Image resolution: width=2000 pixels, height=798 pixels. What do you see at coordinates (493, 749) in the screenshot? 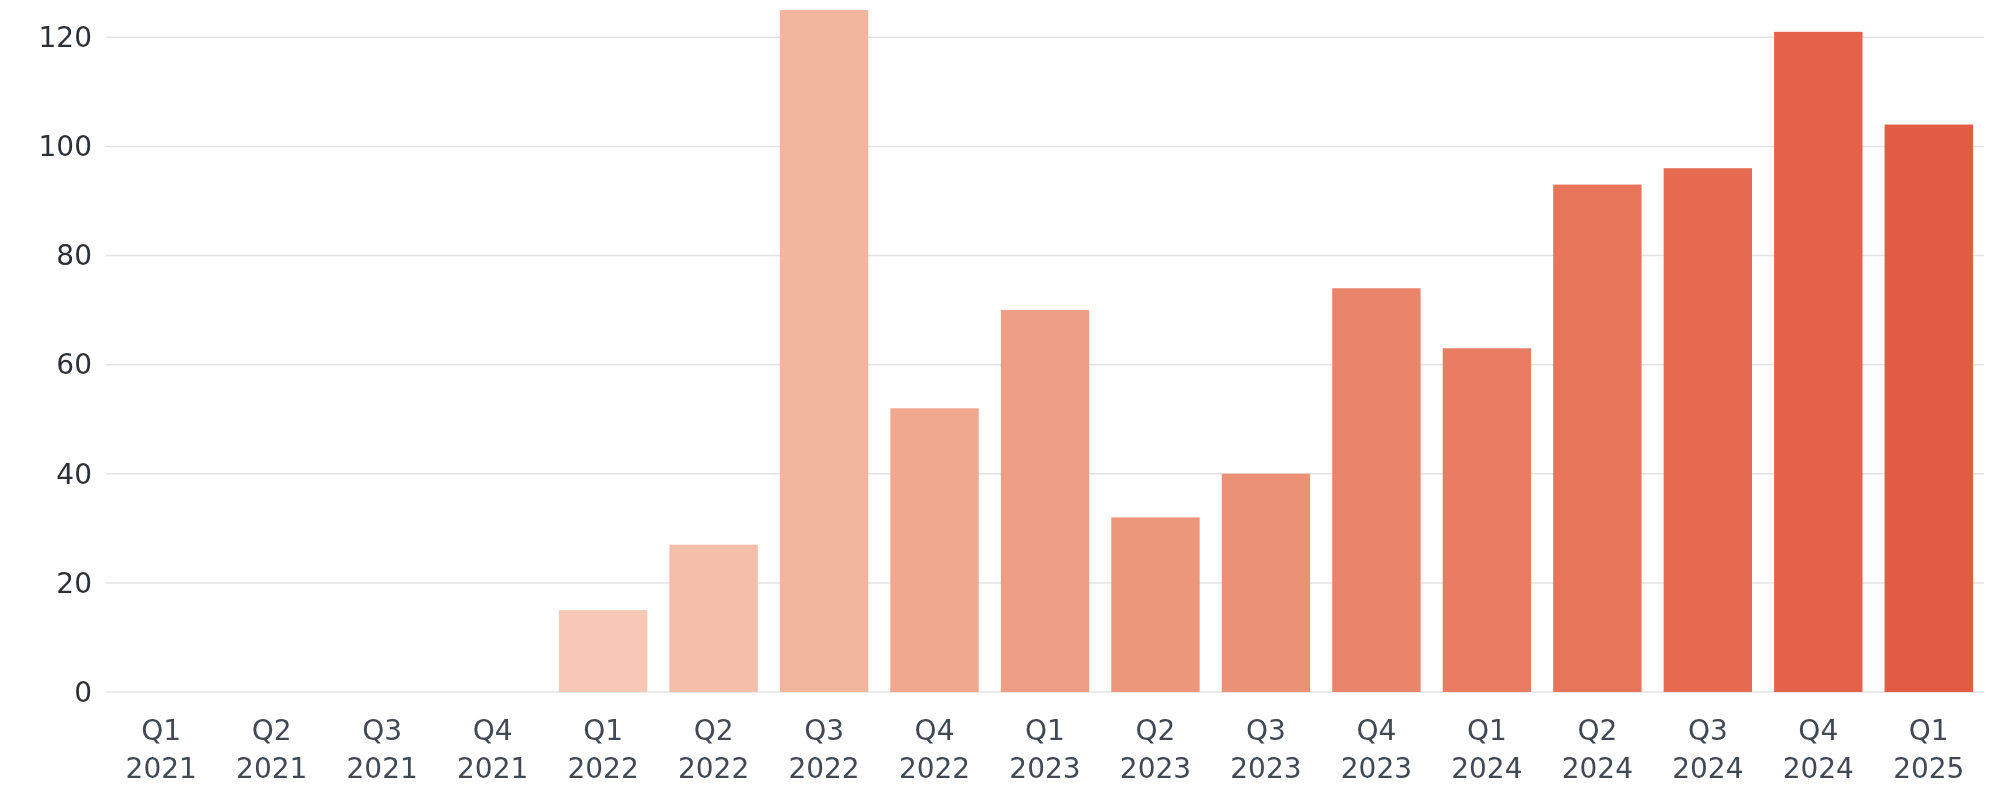
I see `x-tick-label: Q4 2021` at bounding box center [493, 749].